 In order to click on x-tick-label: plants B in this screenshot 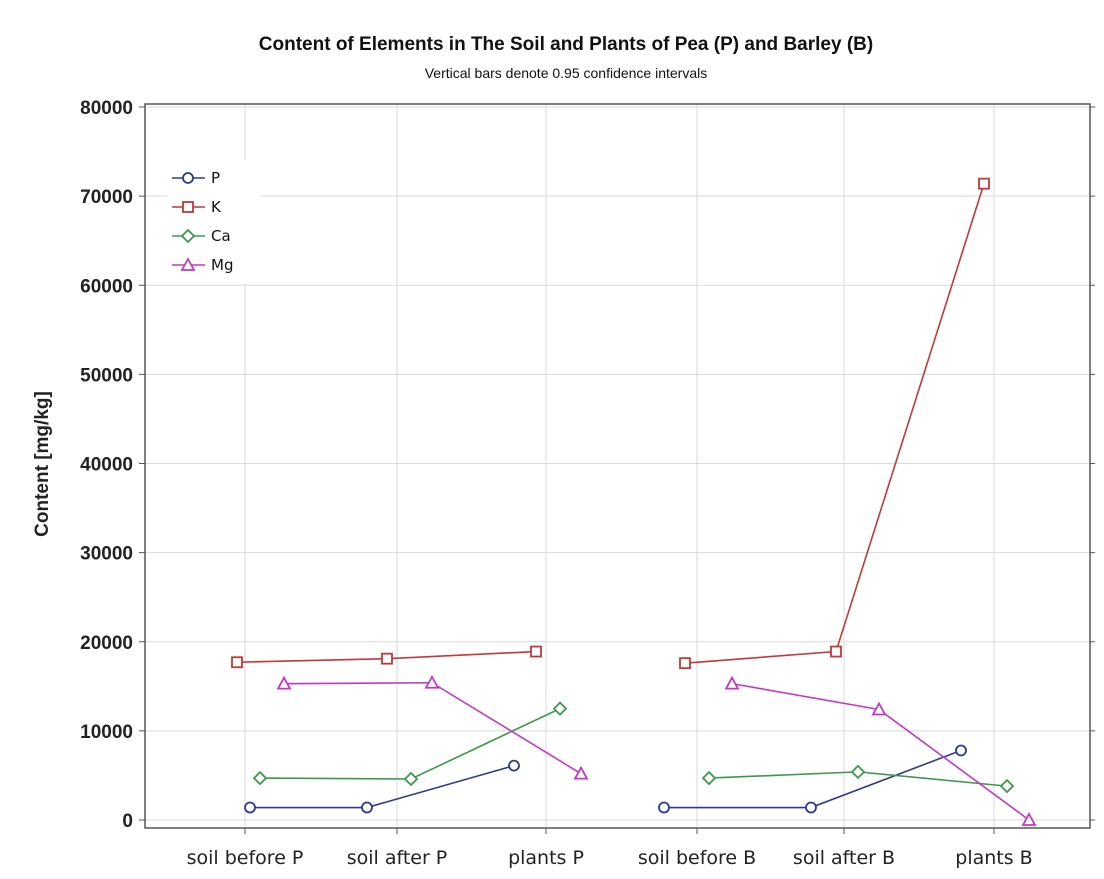, I will do `click(993, 858)`.